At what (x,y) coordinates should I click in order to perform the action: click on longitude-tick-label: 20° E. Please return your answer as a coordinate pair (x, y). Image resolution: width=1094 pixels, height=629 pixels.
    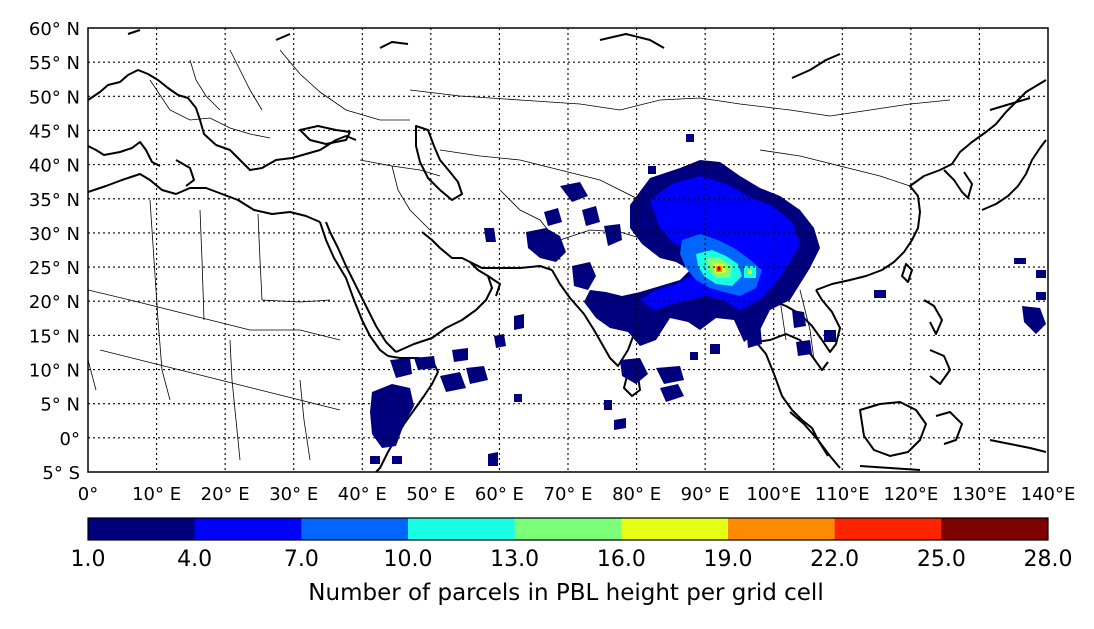
    Looking at the image, I should click on (225, 494).